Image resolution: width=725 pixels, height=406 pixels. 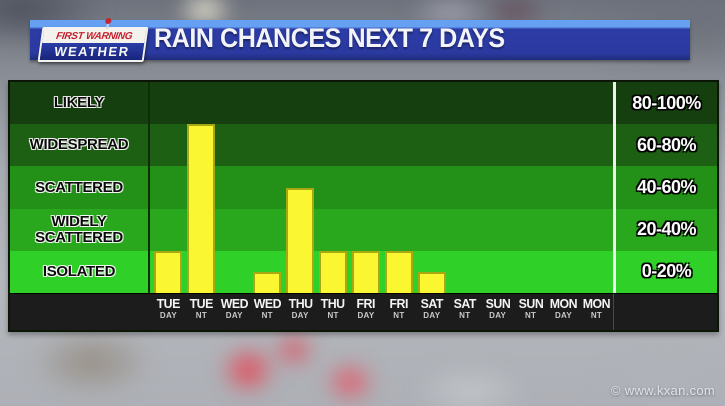 I want to click on bar-tue-nt, so click(x=201, y=208).